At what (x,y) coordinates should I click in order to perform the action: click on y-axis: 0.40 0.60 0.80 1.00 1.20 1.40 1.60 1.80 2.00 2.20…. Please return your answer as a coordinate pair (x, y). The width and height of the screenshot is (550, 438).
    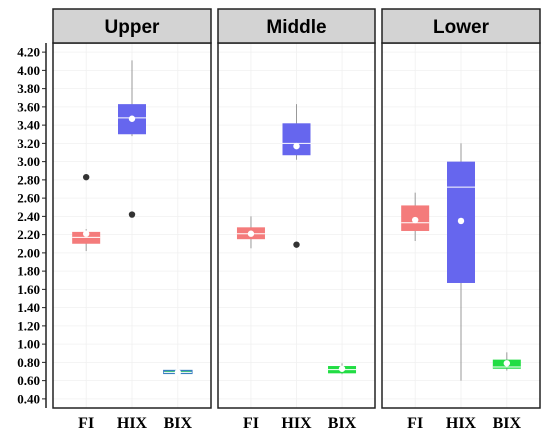
    Looking at the image, I should click on (32, 225).